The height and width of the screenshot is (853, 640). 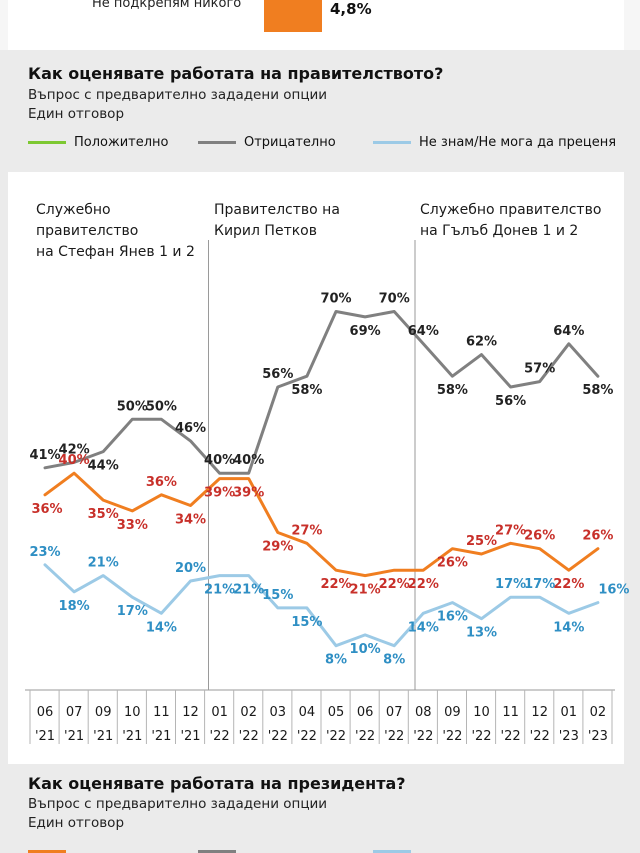 I want to click on president-question-subtitle: Въпрос с предварително зададени опции, so click(x=178, y=804).